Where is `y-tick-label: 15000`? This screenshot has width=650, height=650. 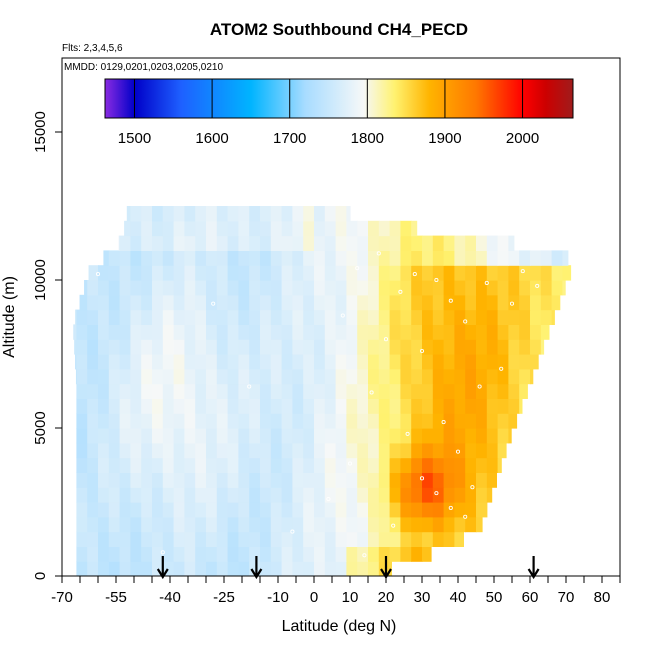
y-tick-label: 15000 is located at coordinates (40, 132).